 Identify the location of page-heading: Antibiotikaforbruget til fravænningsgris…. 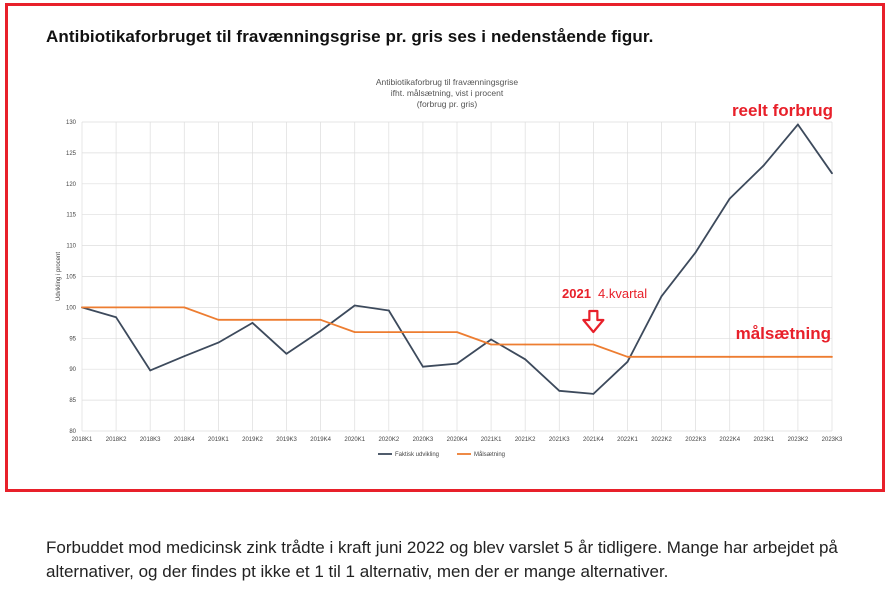
(350, 36).